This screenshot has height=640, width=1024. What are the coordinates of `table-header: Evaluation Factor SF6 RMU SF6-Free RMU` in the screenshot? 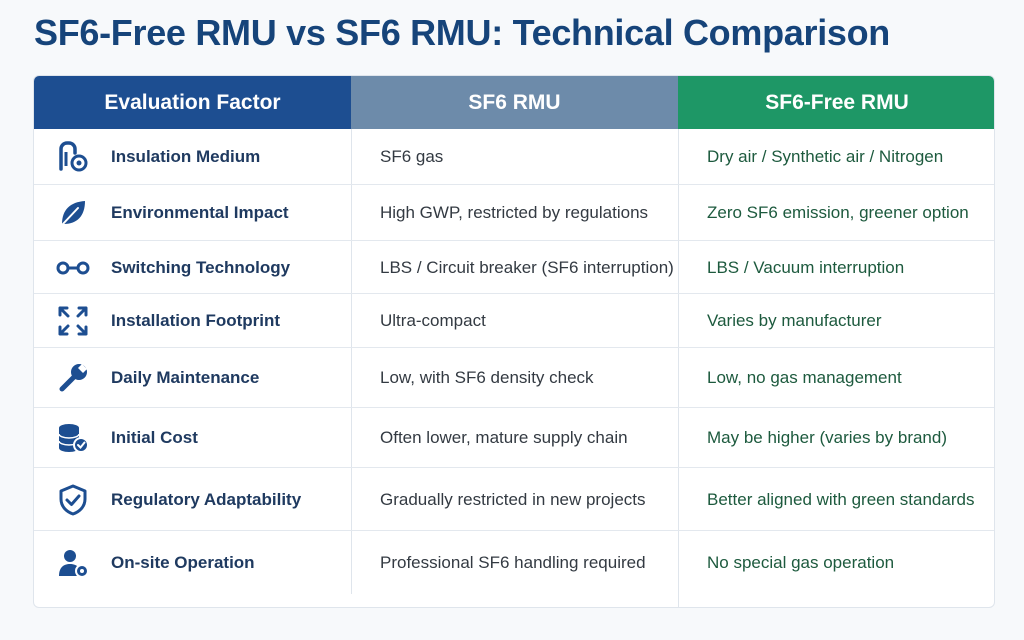 It's located at (514, 102).